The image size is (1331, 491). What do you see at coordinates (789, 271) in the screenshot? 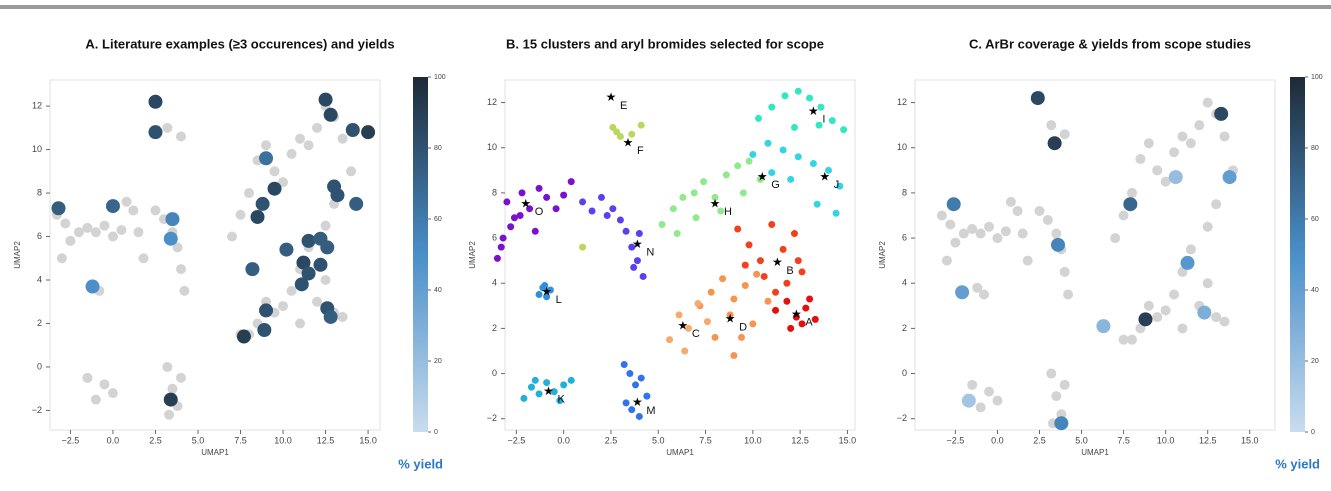
I see `star-label: B` at bounding box center [789, 271].